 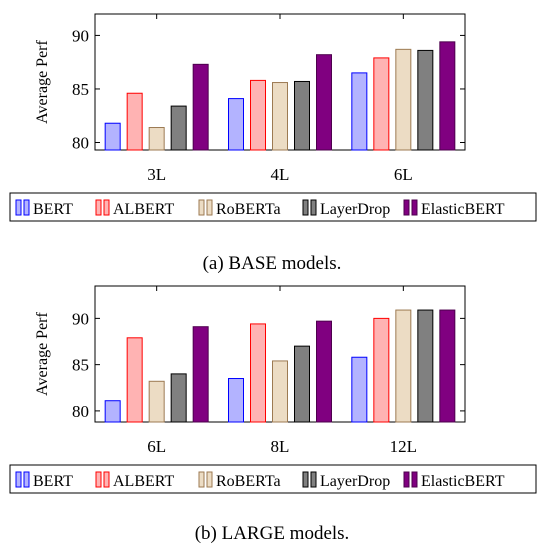 I want to click on large-ylabel: Average Perf, so click(x=42, y=354).